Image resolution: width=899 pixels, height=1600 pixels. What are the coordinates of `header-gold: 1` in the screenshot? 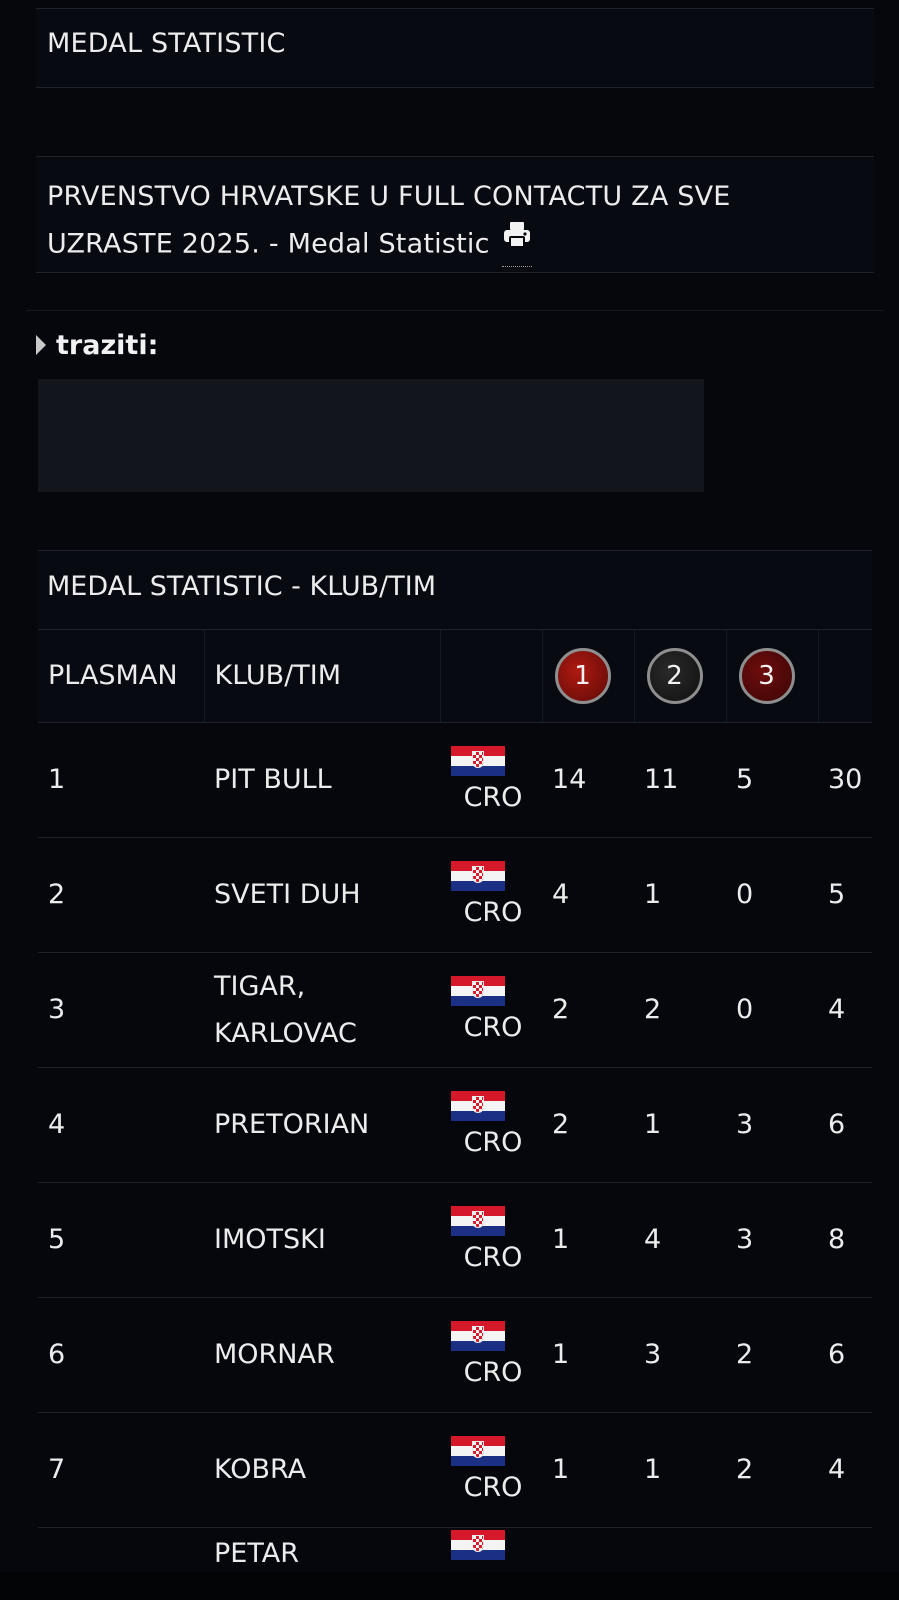 It's located at (588, 676).